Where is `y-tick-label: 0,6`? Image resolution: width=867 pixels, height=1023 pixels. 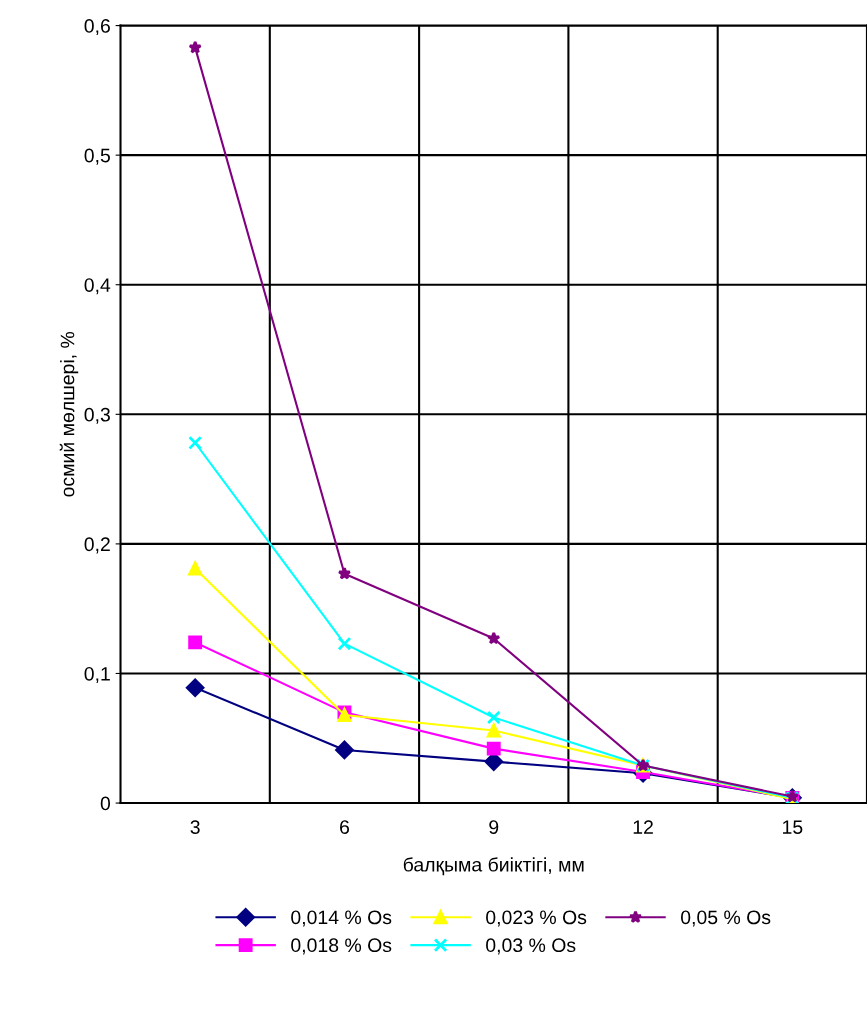 y-tick-label: 0,6 is located at coordinates (97, 27).